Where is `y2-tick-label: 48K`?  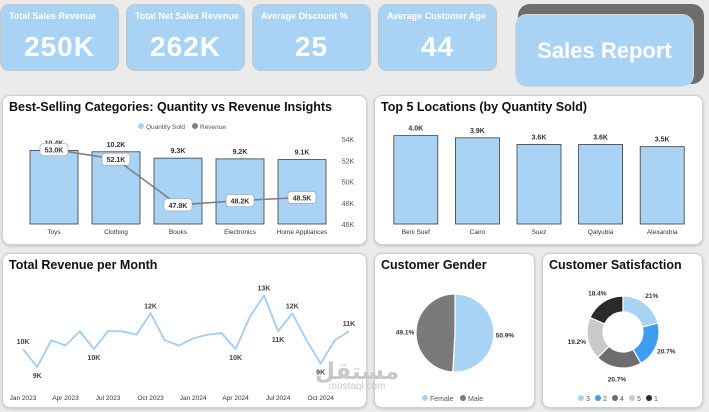
y2-tick-label: 48K is located at coordinates (348, 204).